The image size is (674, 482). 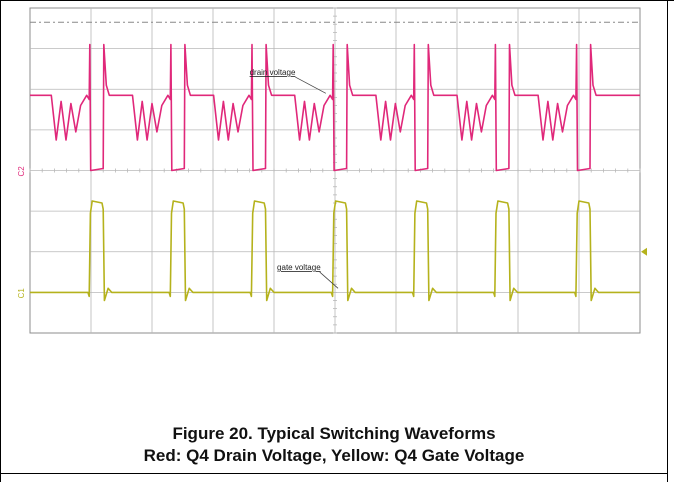 I want to click on drain-annotation-leader, so click(x=311, y=85).